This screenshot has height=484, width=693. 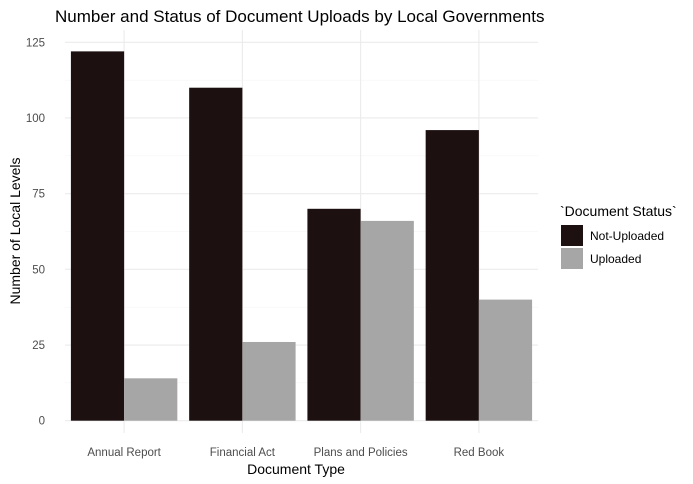 I want to click on x-tick-label: Annual Report, so click(x=124, y=453).